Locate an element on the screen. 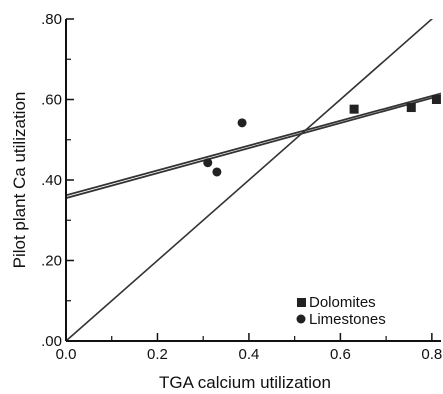 This screenshot has height=394, width=443. legend-marker-limestones is located at coordinates (301, 319).